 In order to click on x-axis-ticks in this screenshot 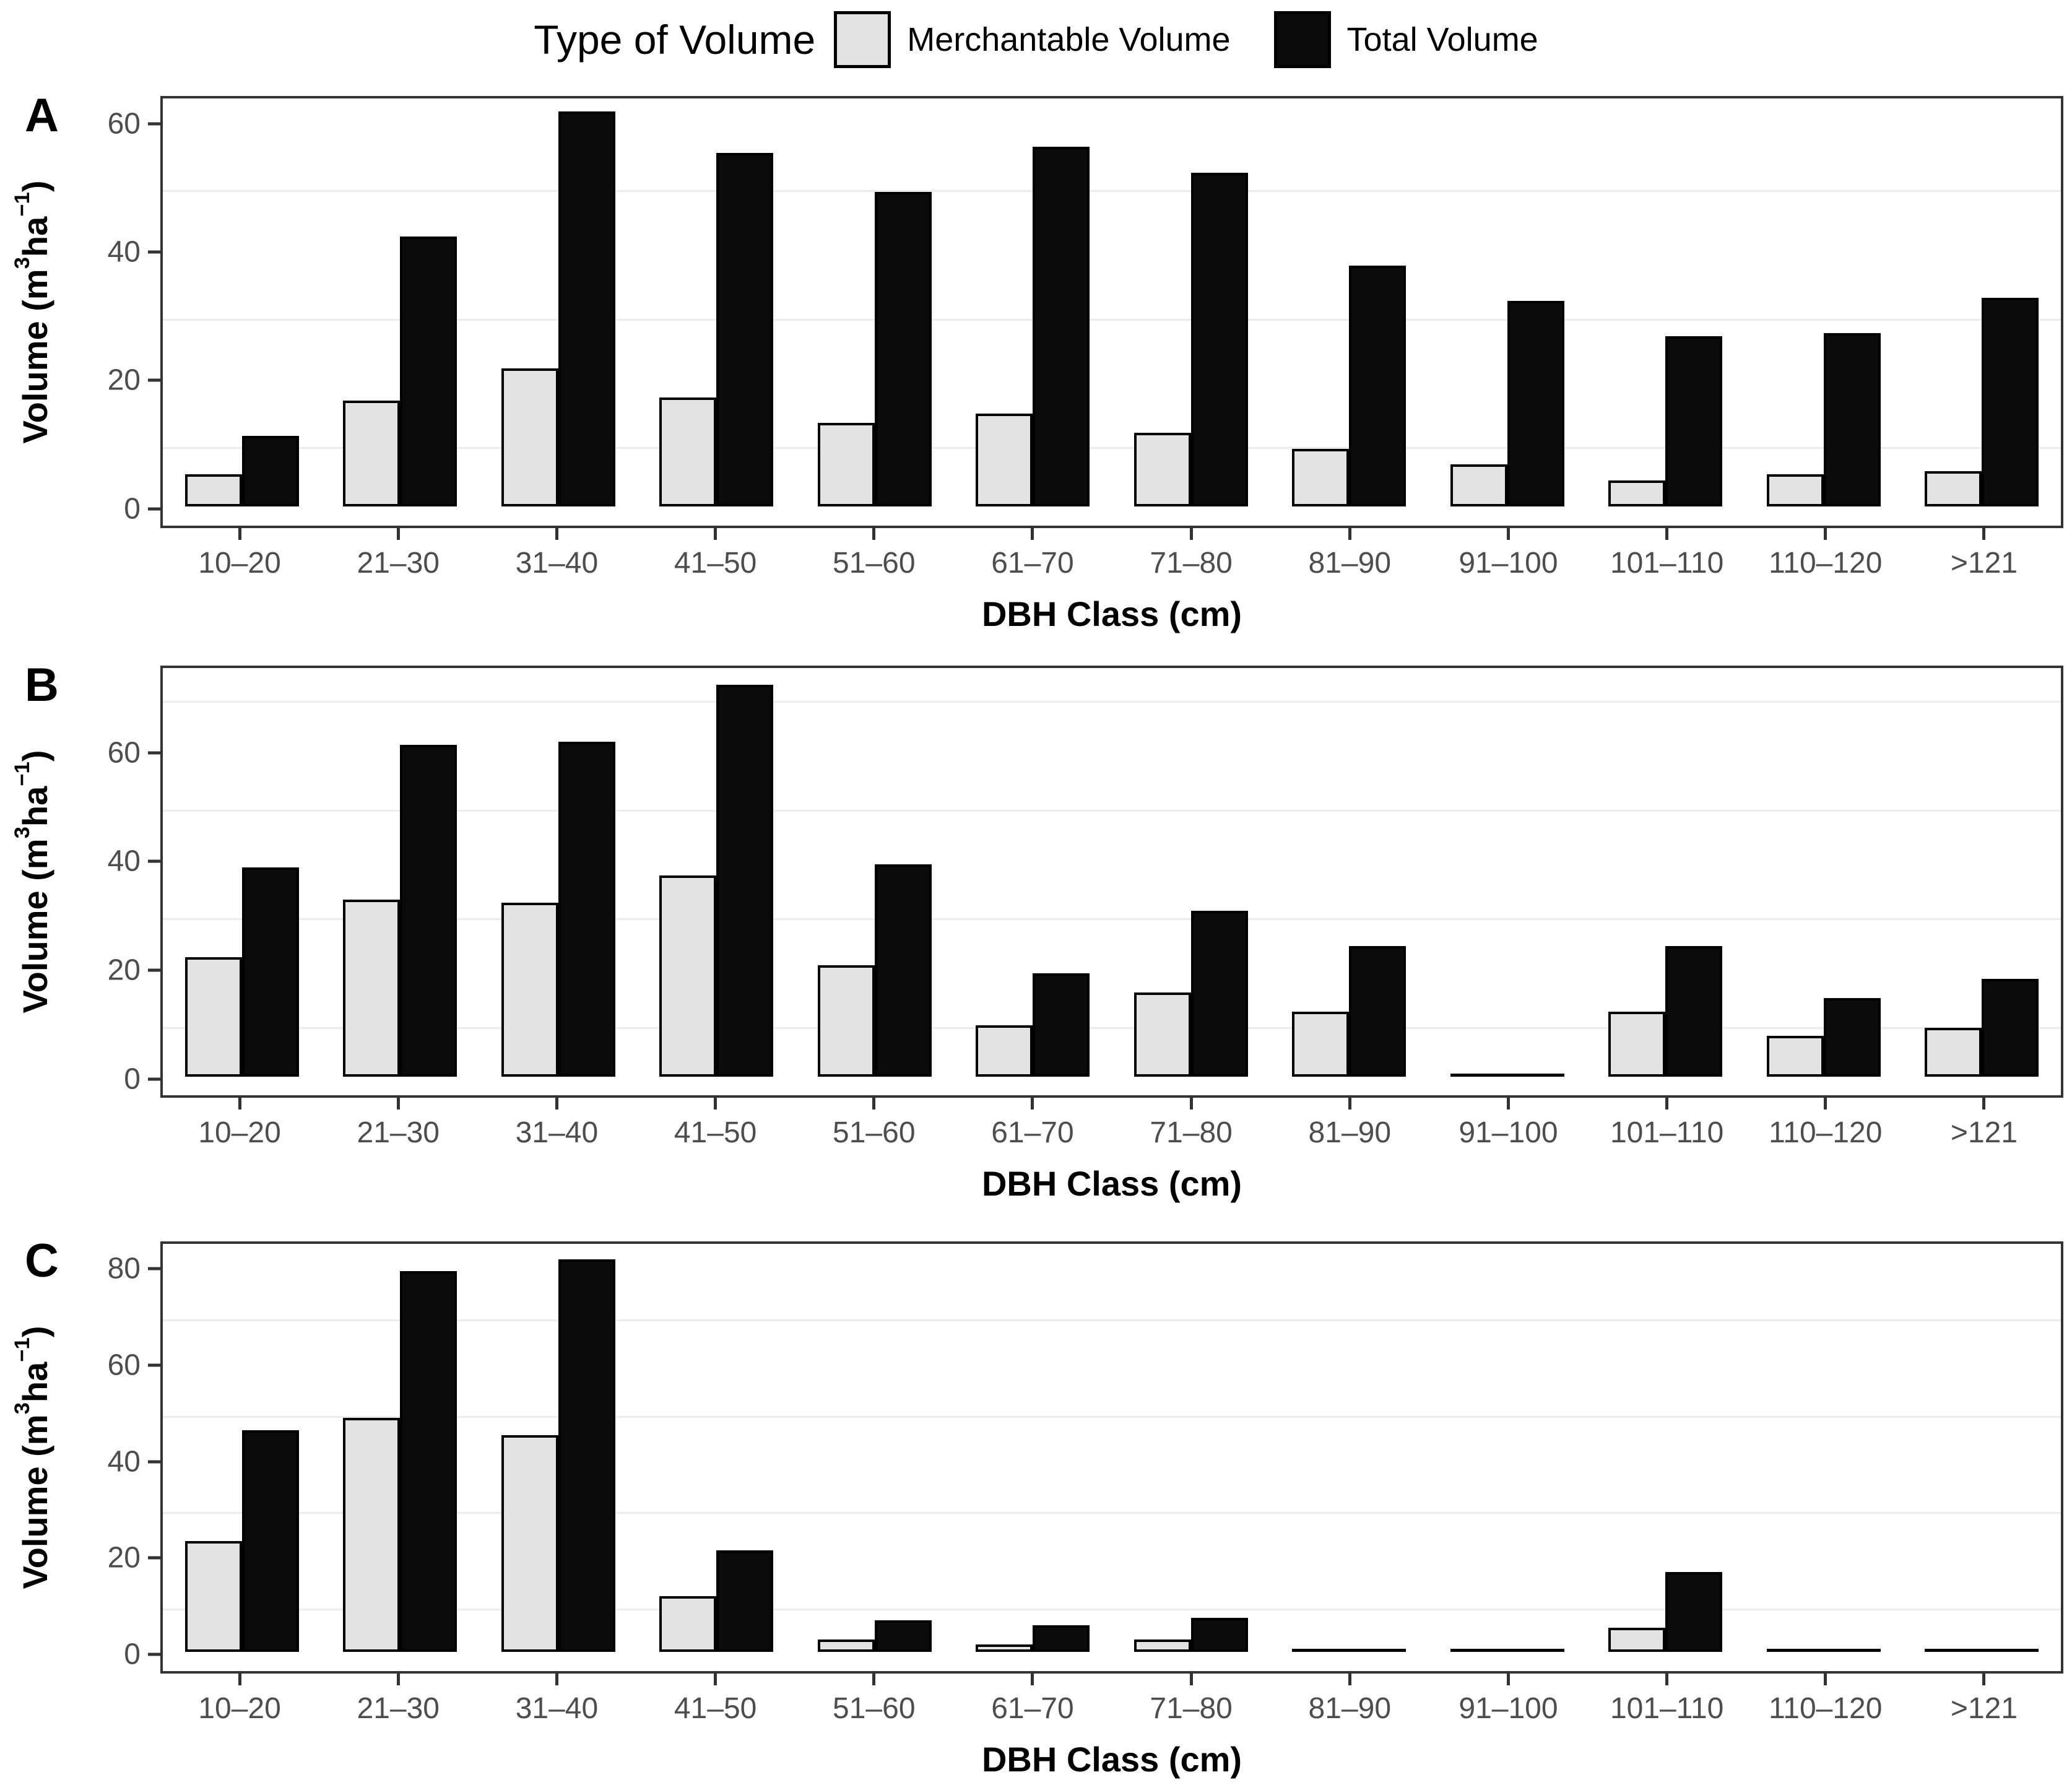, I will do `click(1111, 1679)`.